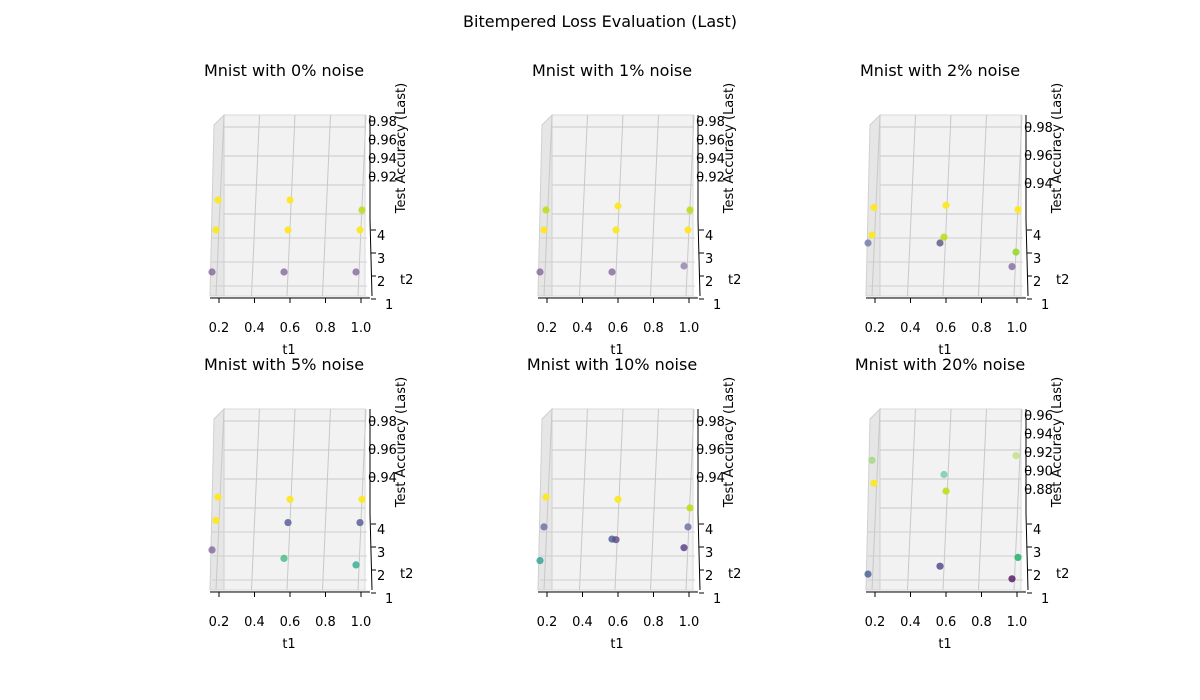  I want to click on panel-title: Mnist with 0% noise, so click(284, 70).